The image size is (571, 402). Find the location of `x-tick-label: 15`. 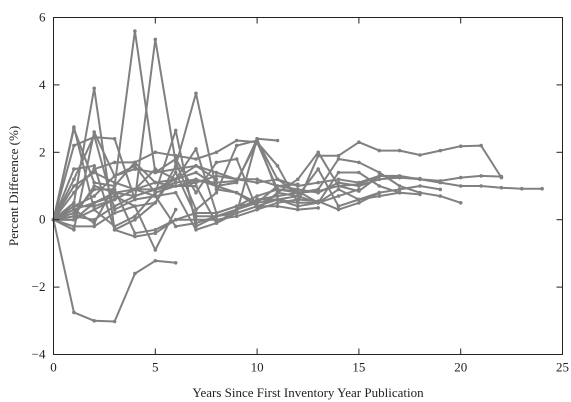

x-tick-label: 15 is located at coordinates (358, 367).